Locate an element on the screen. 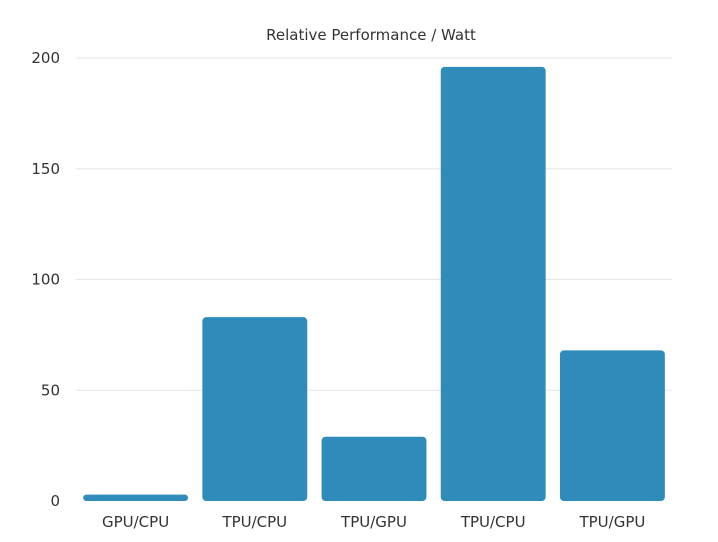 The height and width of the screenshot is (542, 718). y-tick-label: 0 is located at coordinates (55, 501).